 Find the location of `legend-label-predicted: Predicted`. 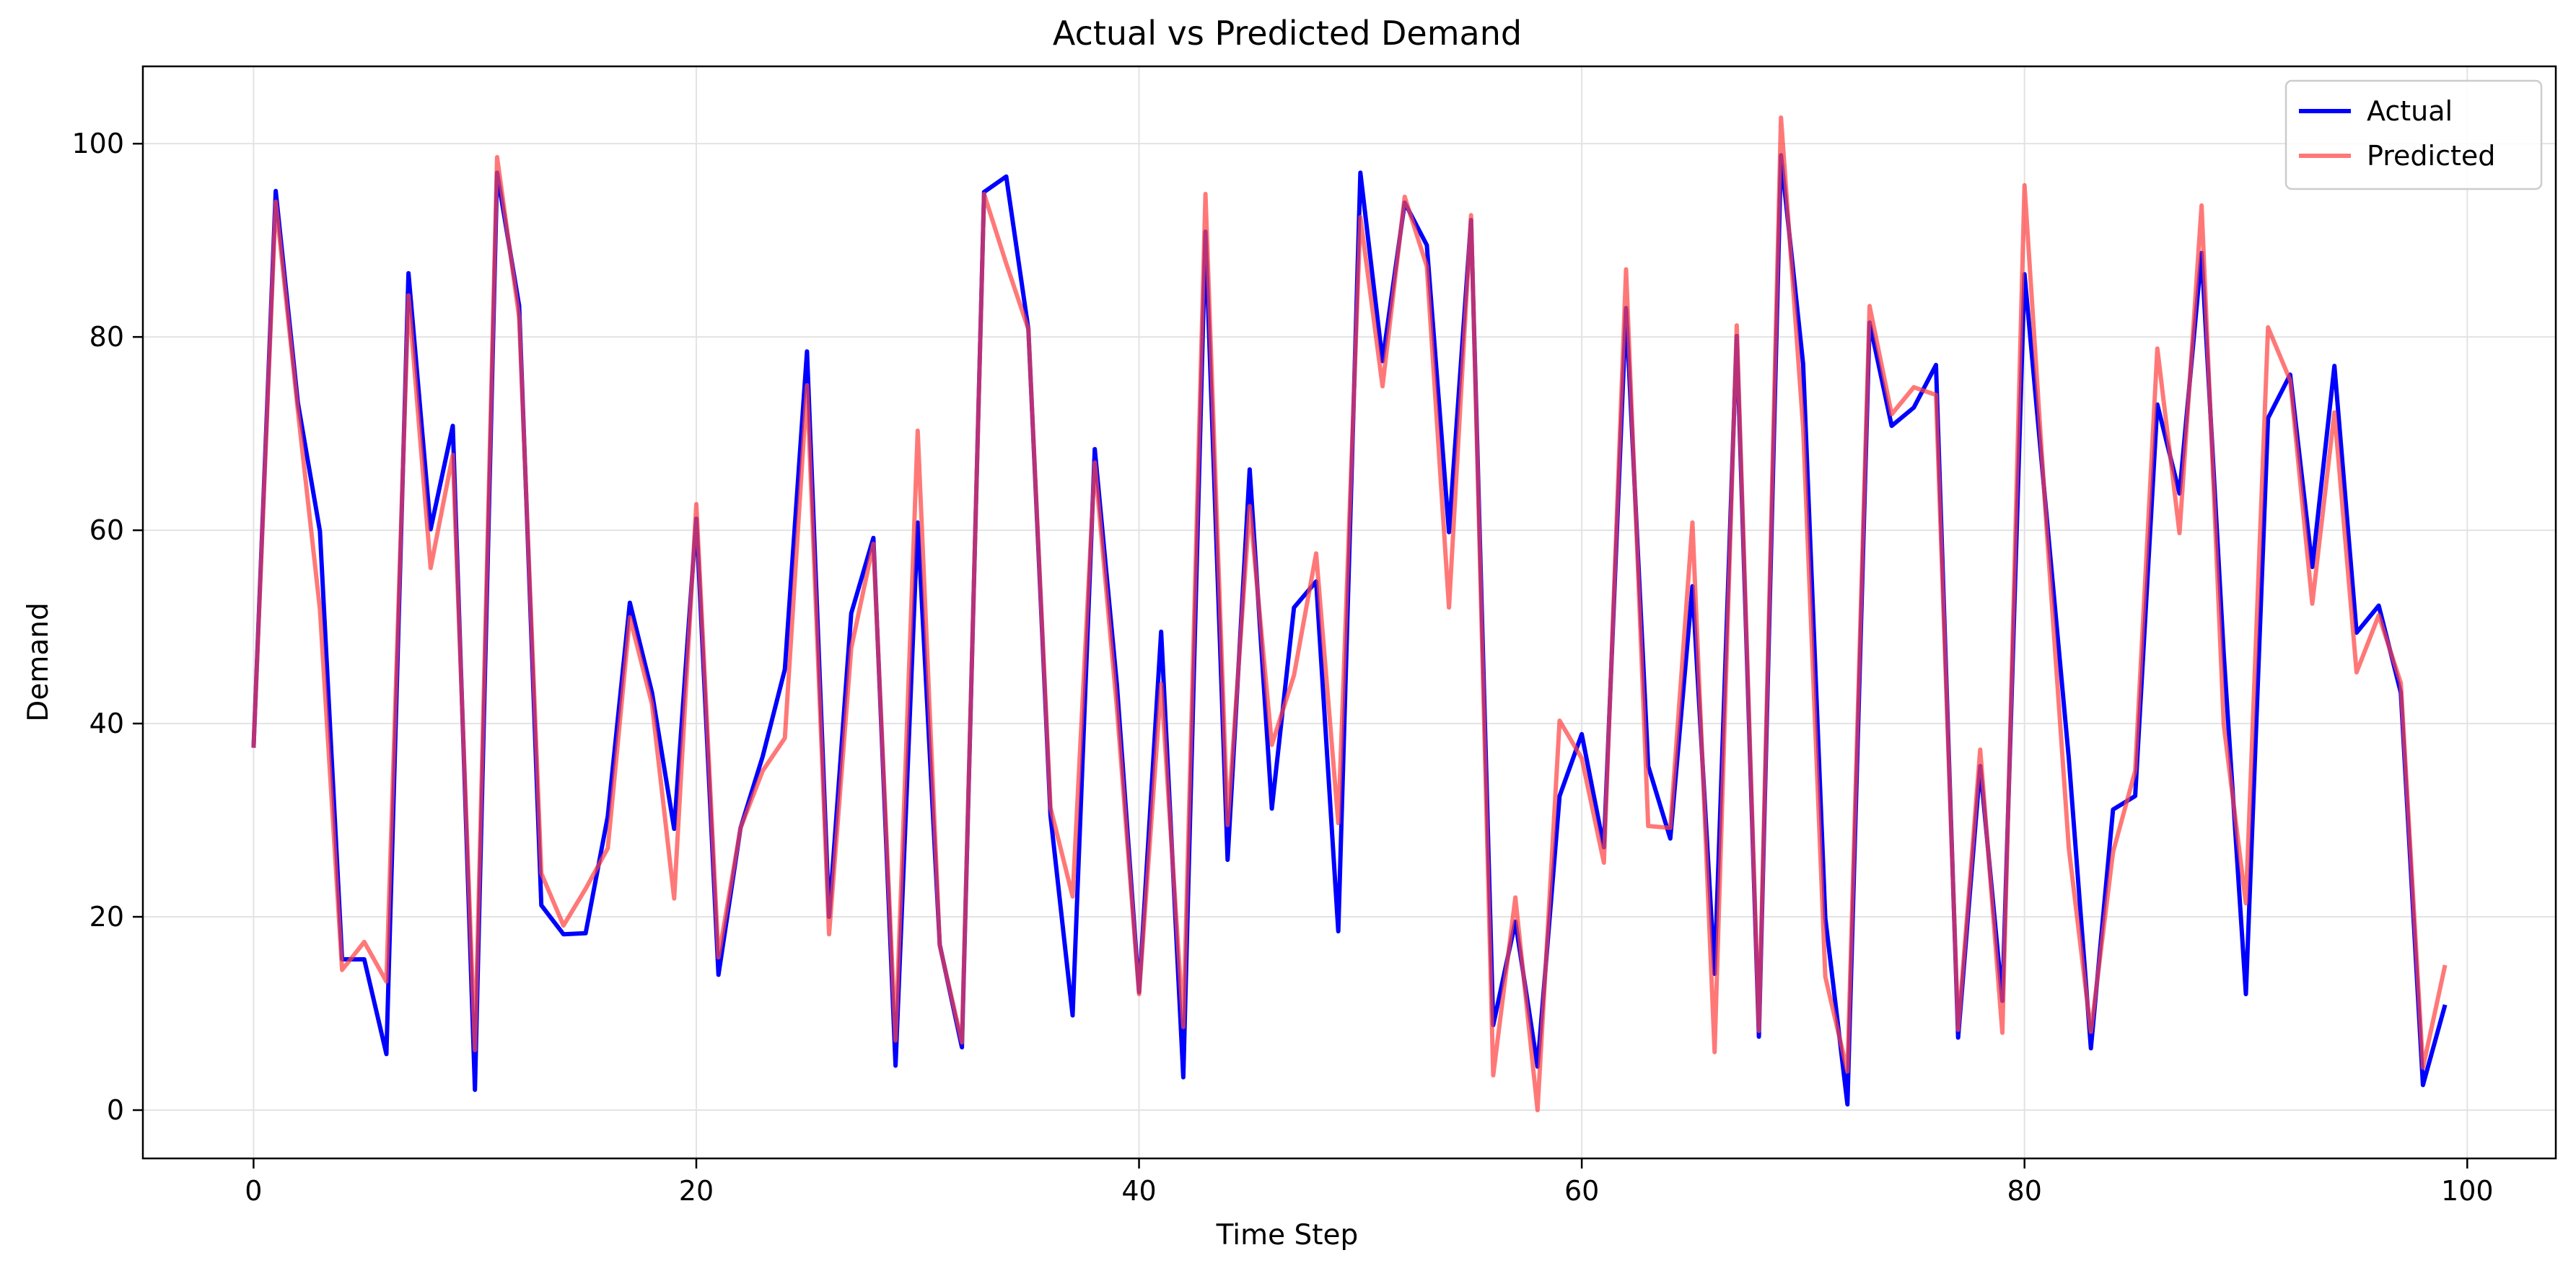

legend-label-predicted: Predicted is located at coordinates (2431, 156).